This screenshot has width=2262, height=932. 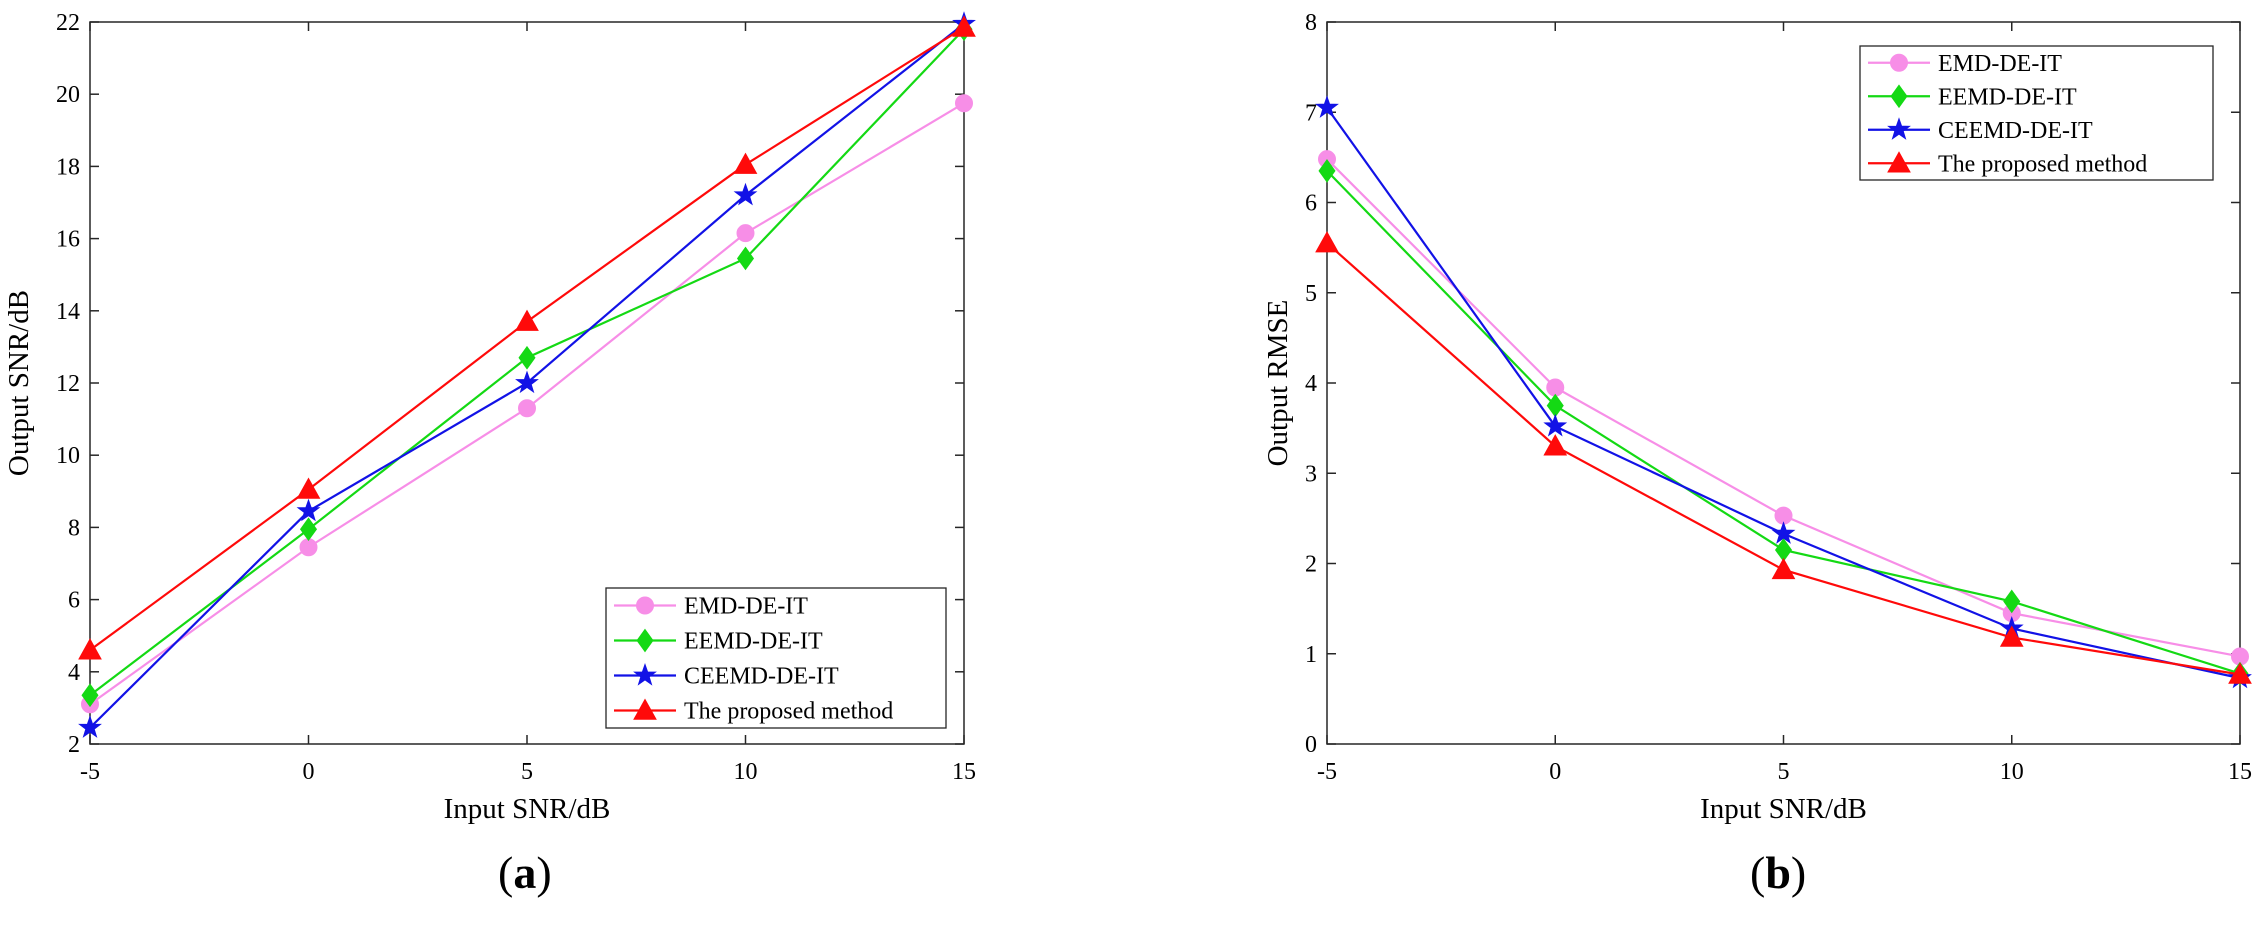 I want to click on x-tick-label: 5, so click(x=1784, y=772).